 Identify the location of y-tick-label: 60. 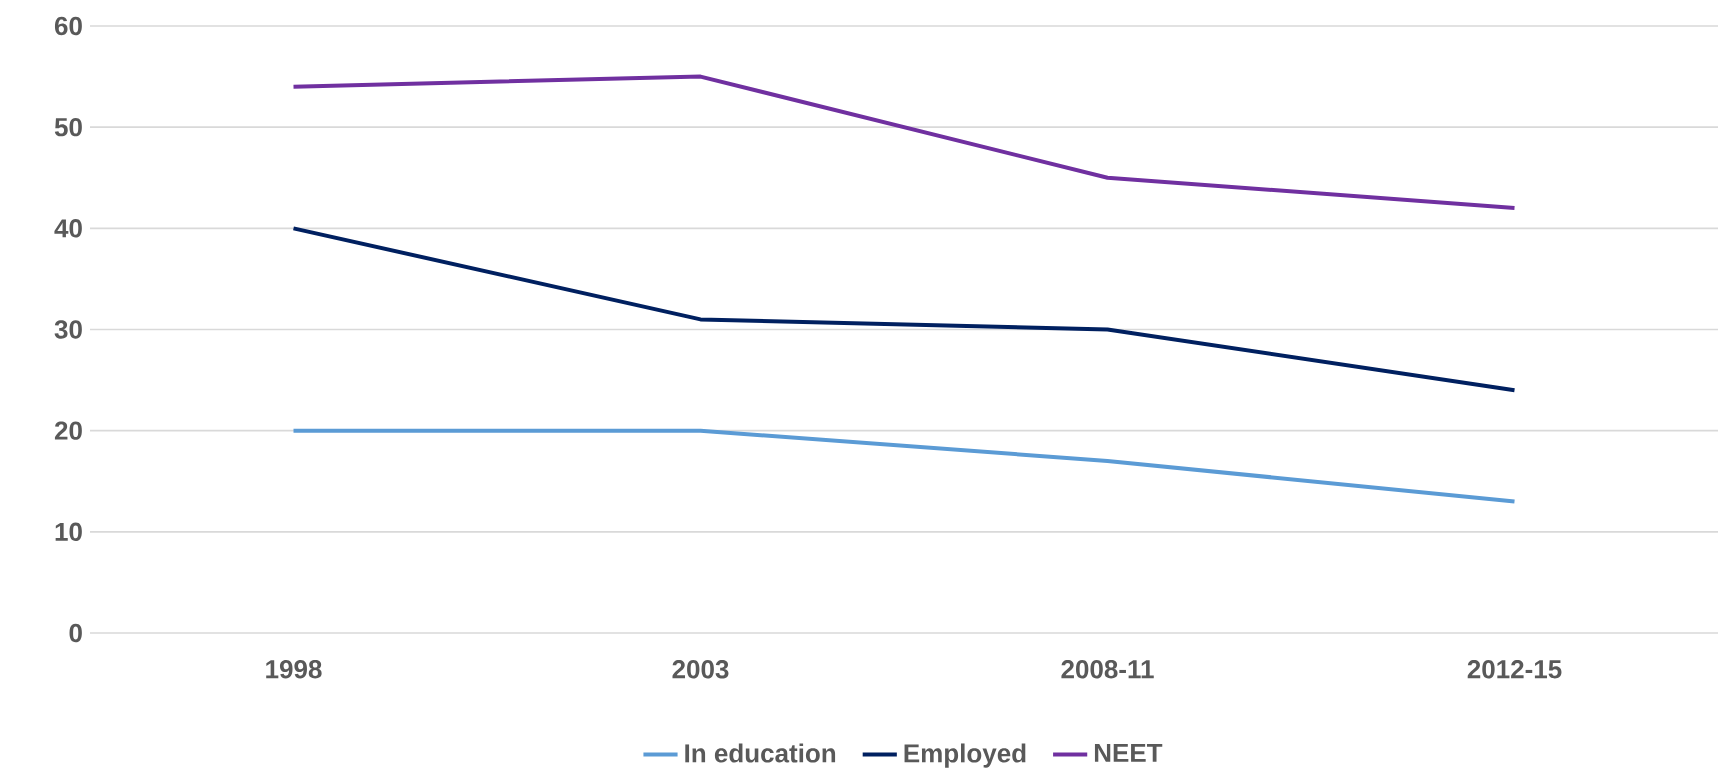
(68, 26).